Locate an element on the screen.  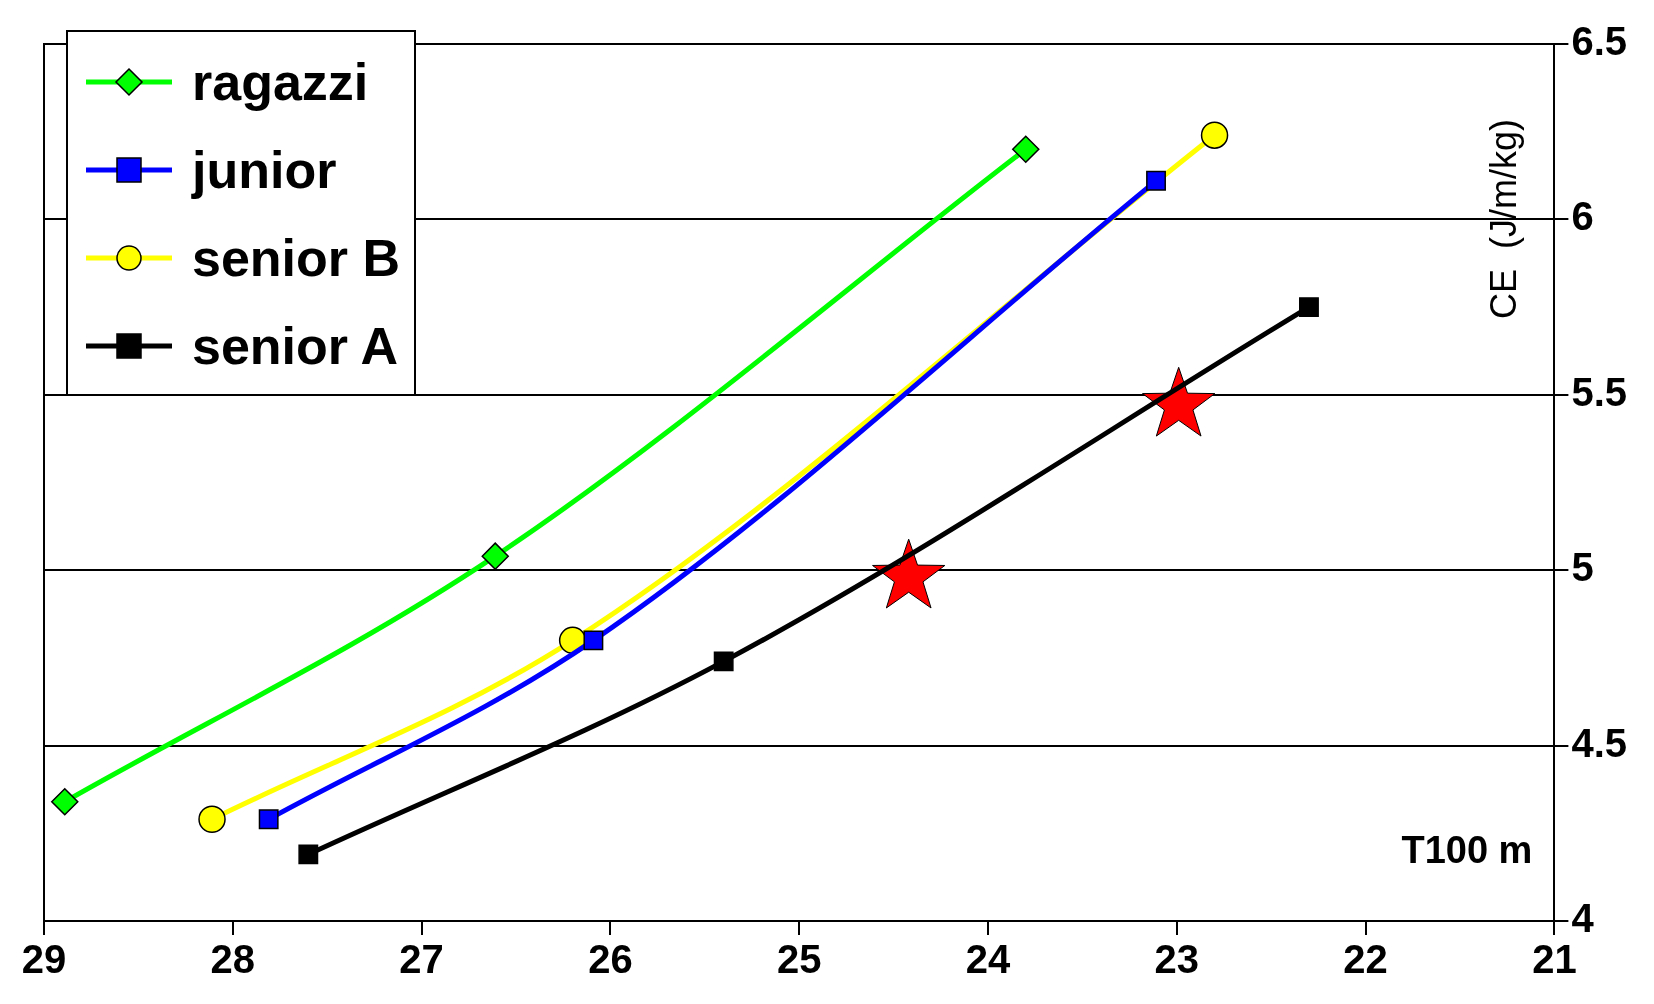
x-tick-label: 24 is located at coordinates (988, 959).